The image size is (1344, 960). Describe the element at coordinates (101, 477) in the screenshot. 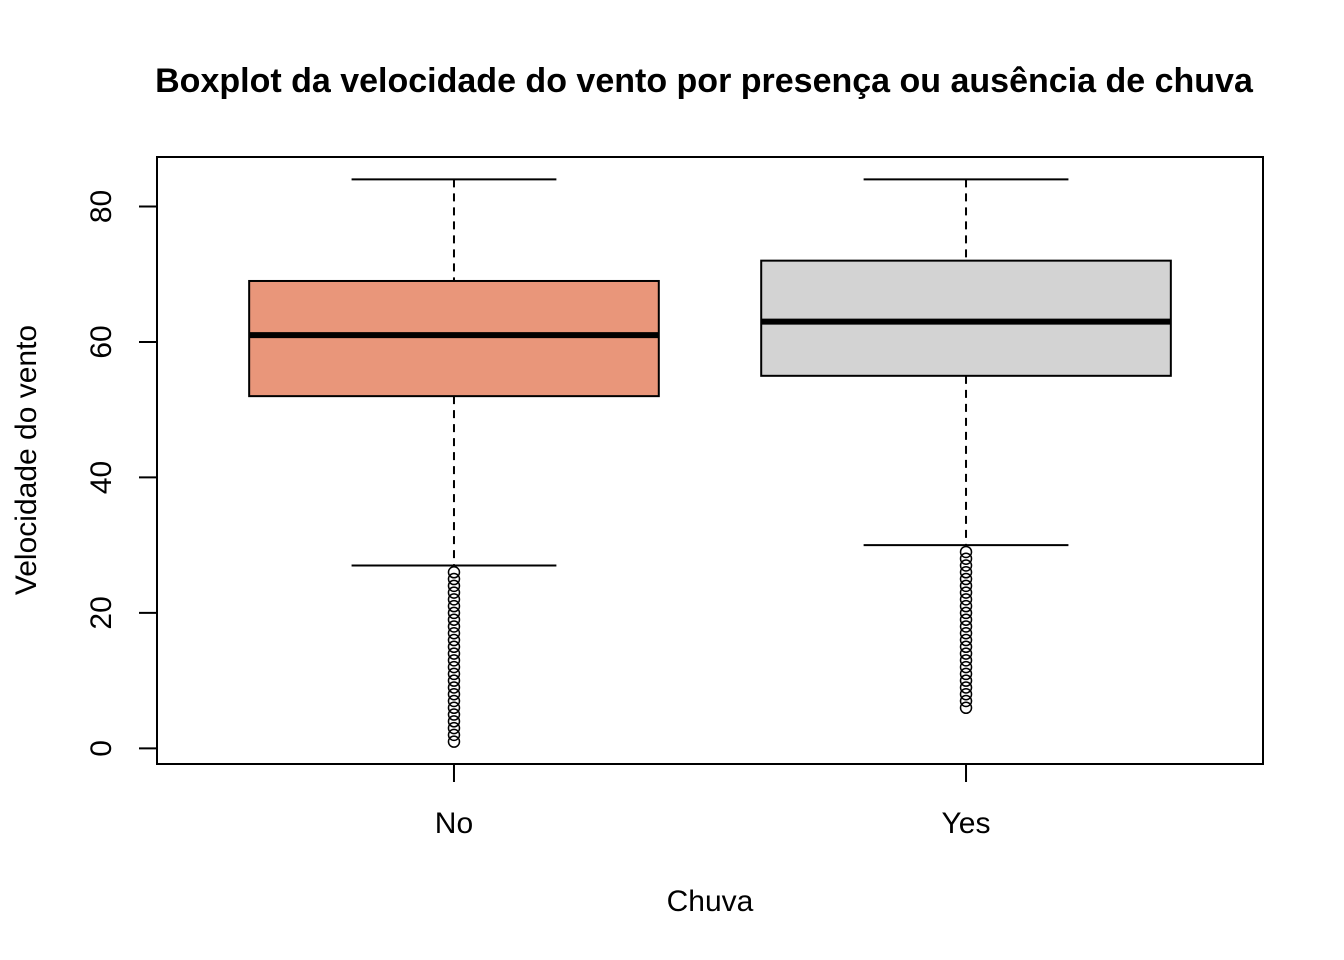

I see `y-tick-label: 40` at that location.